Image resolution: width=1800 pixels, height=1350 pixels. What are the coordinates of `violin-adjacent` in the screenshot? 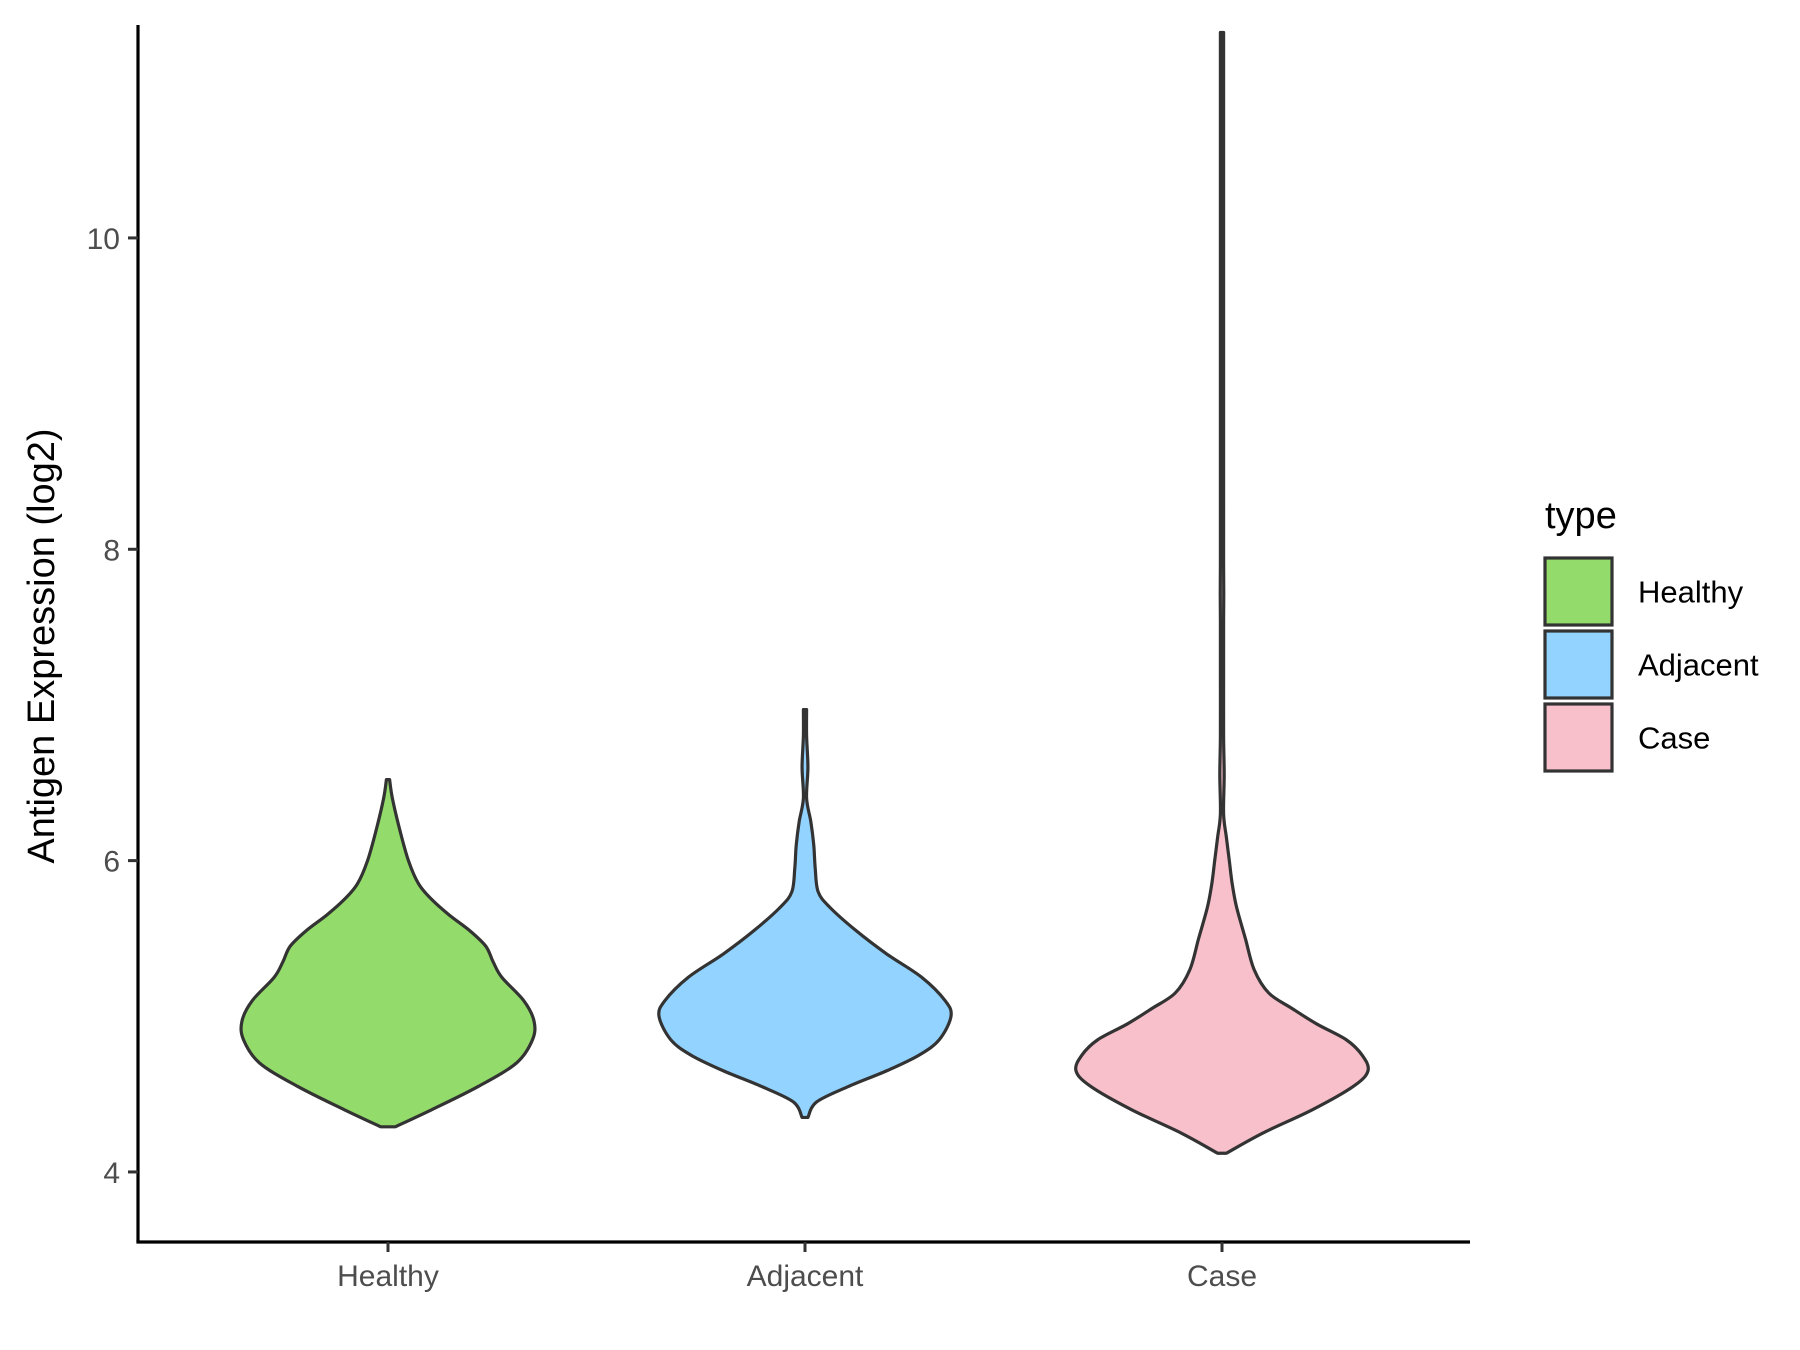 It's located at (805, 914).